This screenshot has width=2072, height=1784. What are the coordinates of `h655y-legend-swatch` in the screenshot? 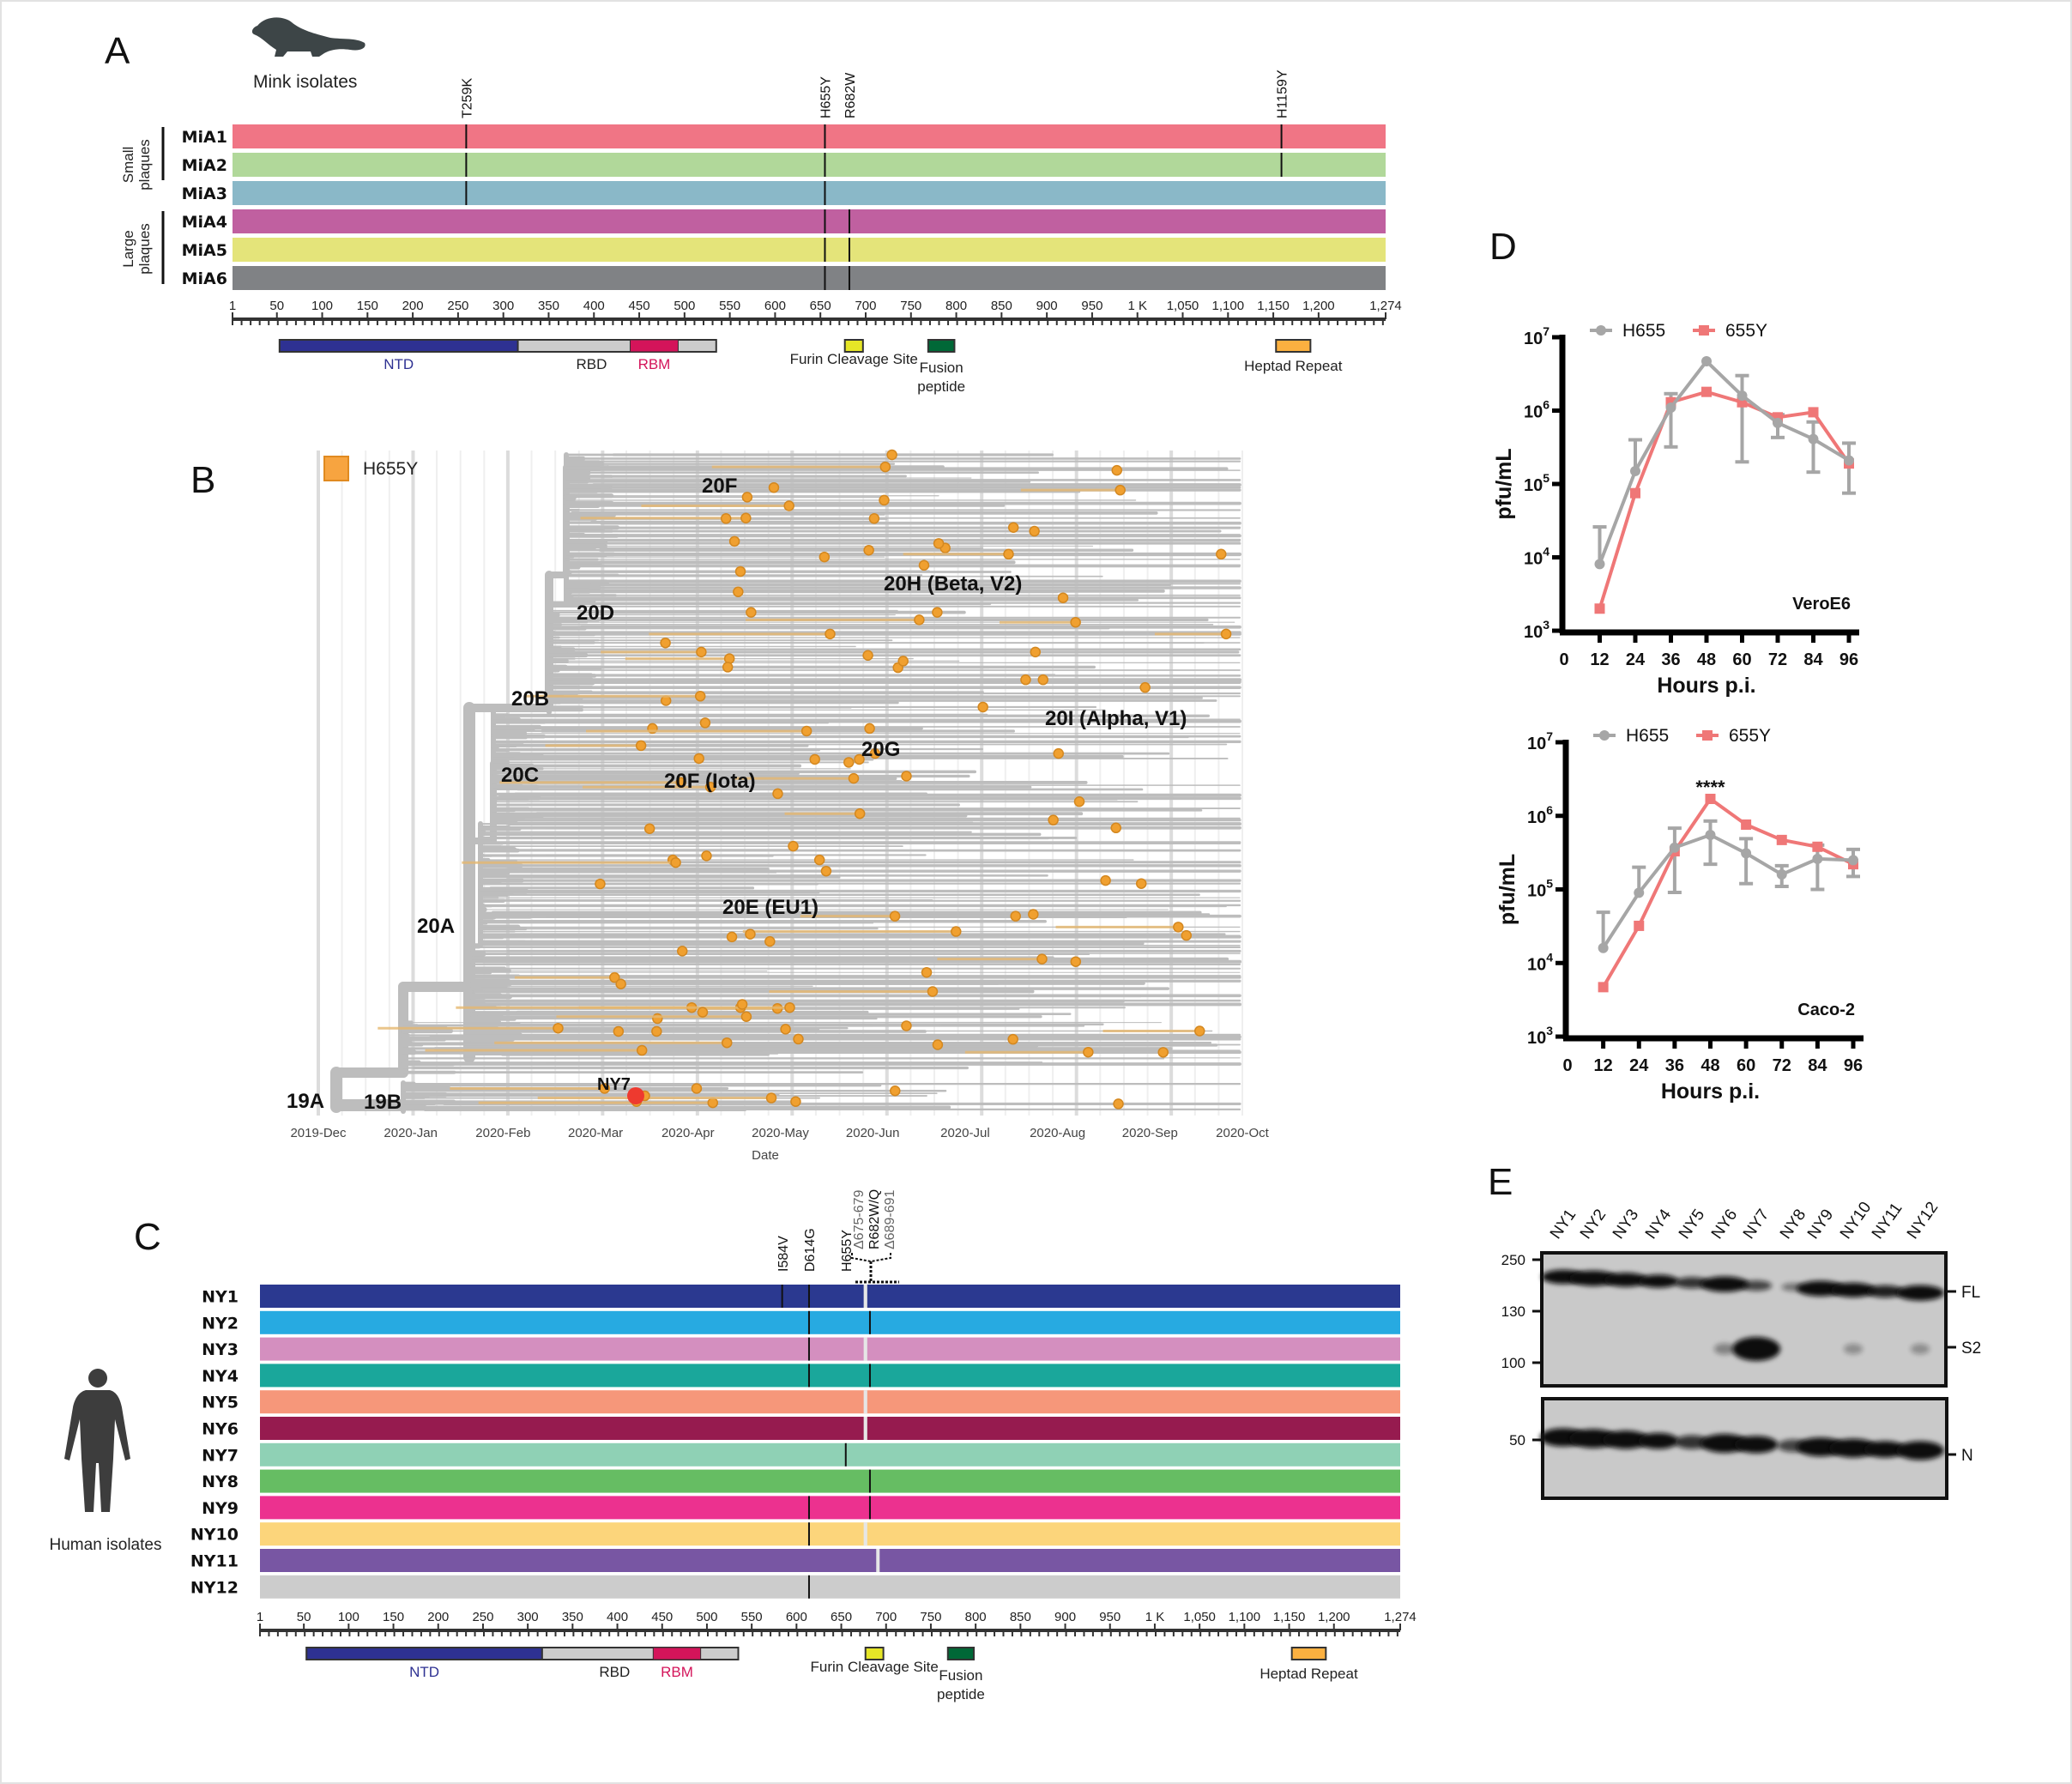 It's located at (336, 468).